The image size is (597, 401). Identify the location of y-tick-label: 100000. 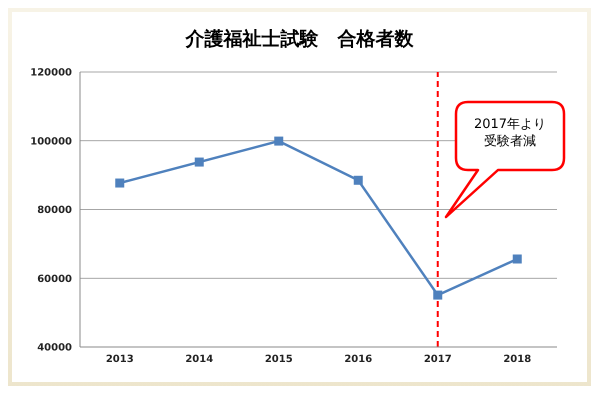
(51, 142).